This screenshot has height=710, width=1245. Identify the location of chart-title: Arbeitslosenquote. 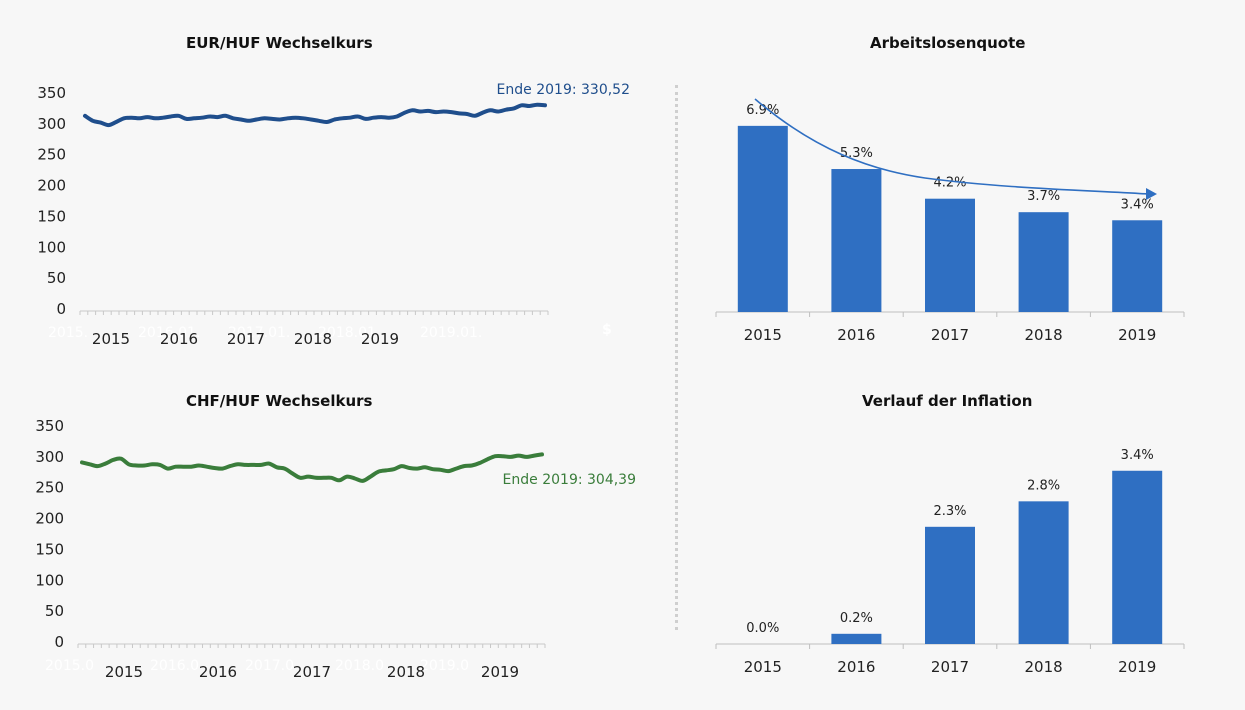
(948, 43).